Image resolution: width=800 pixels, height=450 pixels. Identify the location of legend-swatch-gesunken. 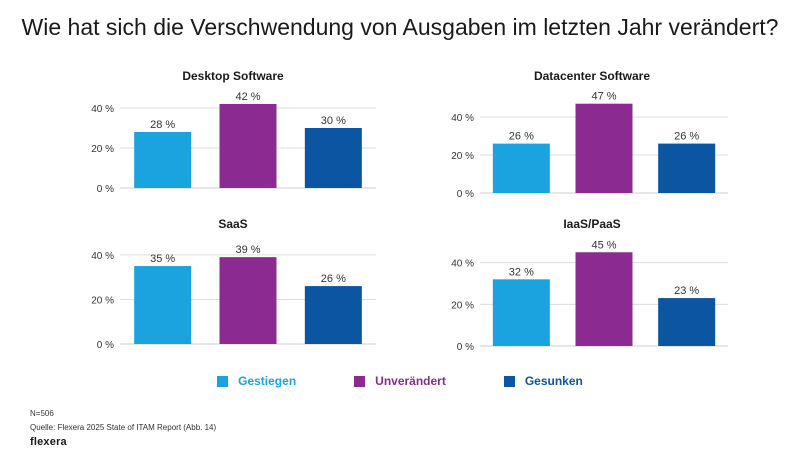
(509, 381).